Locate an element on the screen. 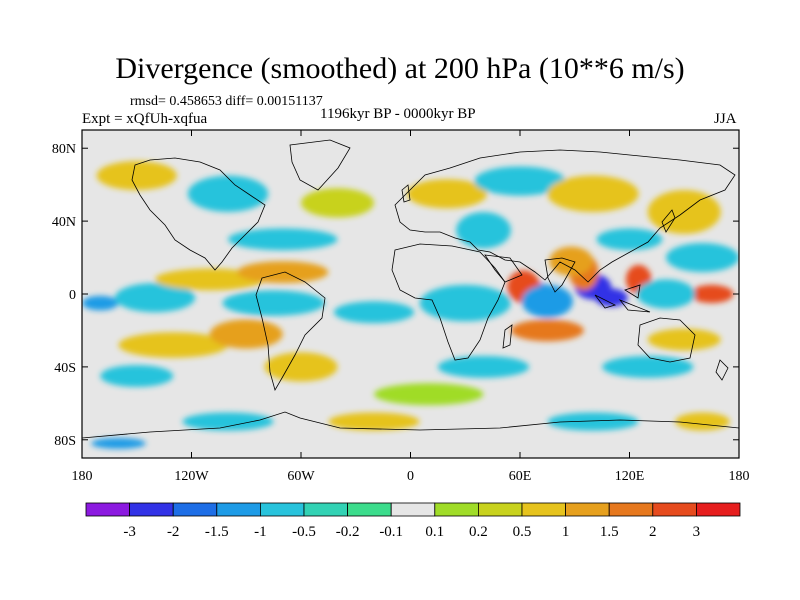  x-tick-label: 0 is located at coordinates (410, 476).